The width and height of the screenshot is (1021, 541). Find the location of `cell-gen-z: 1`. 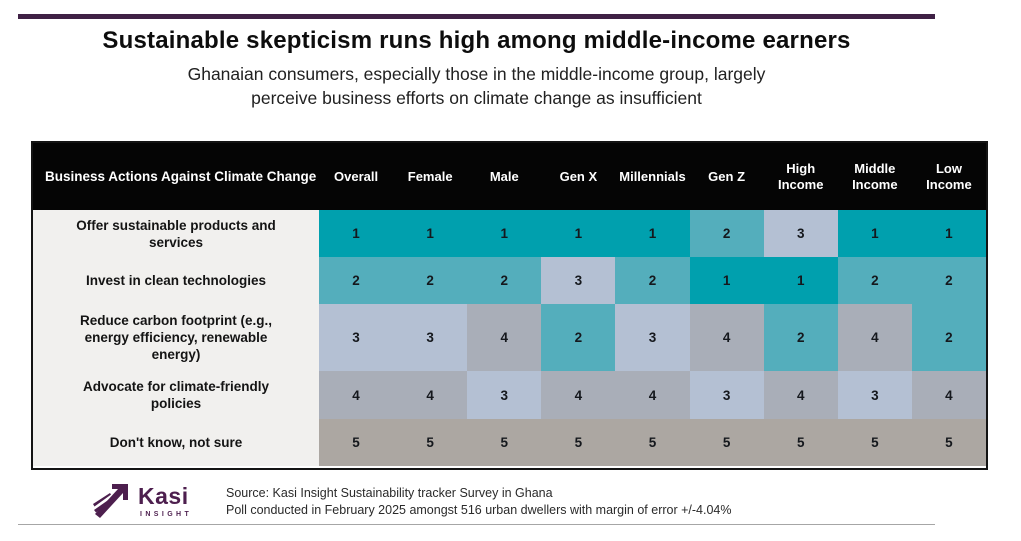

cell-gen-z: 1 is located at coordinates (726, 280).